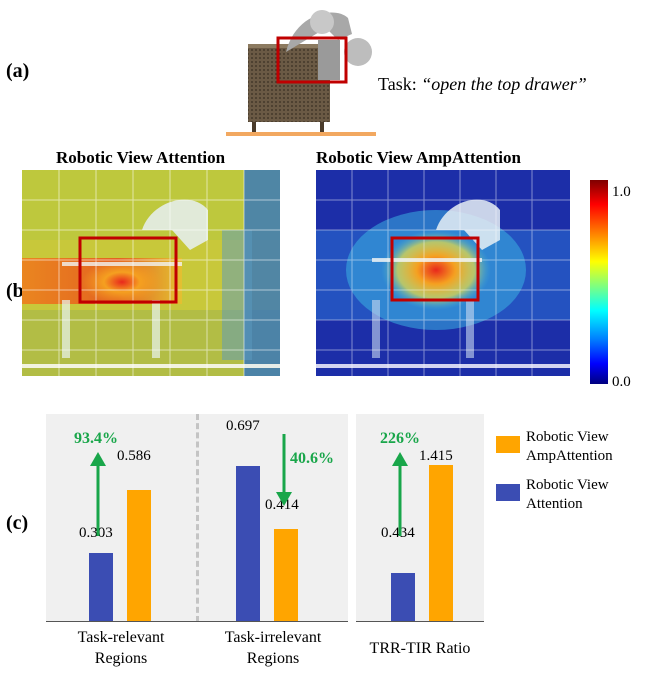  Describe the element at coordinates (621, 382) in the screenshot. I see `colorbar-min-label: 0.0` at that location.